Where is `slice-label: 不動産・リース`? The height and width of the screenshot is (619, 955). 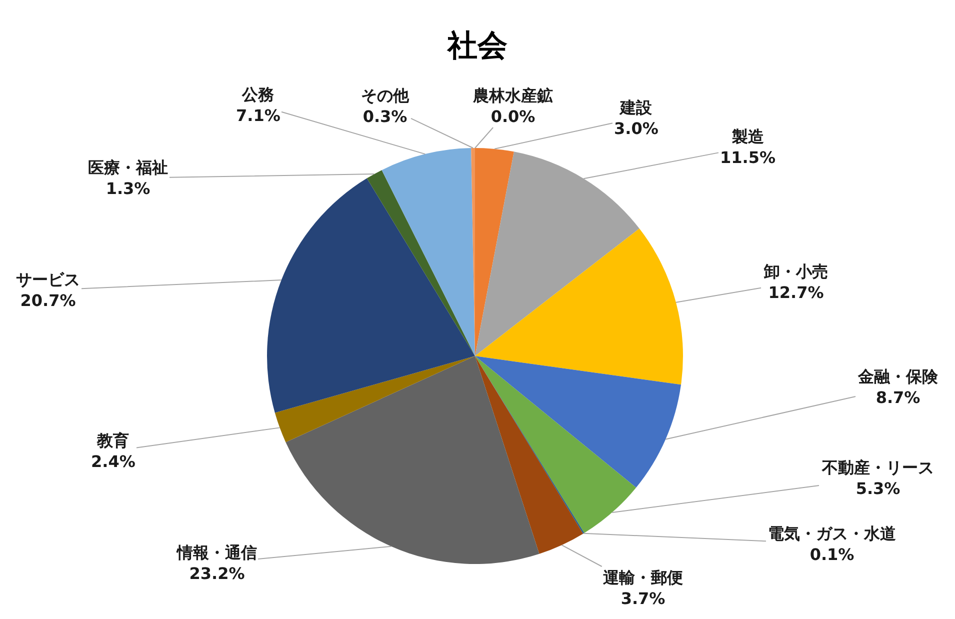 slice-label: 不動産・リース is located at coordinates (877, 467).